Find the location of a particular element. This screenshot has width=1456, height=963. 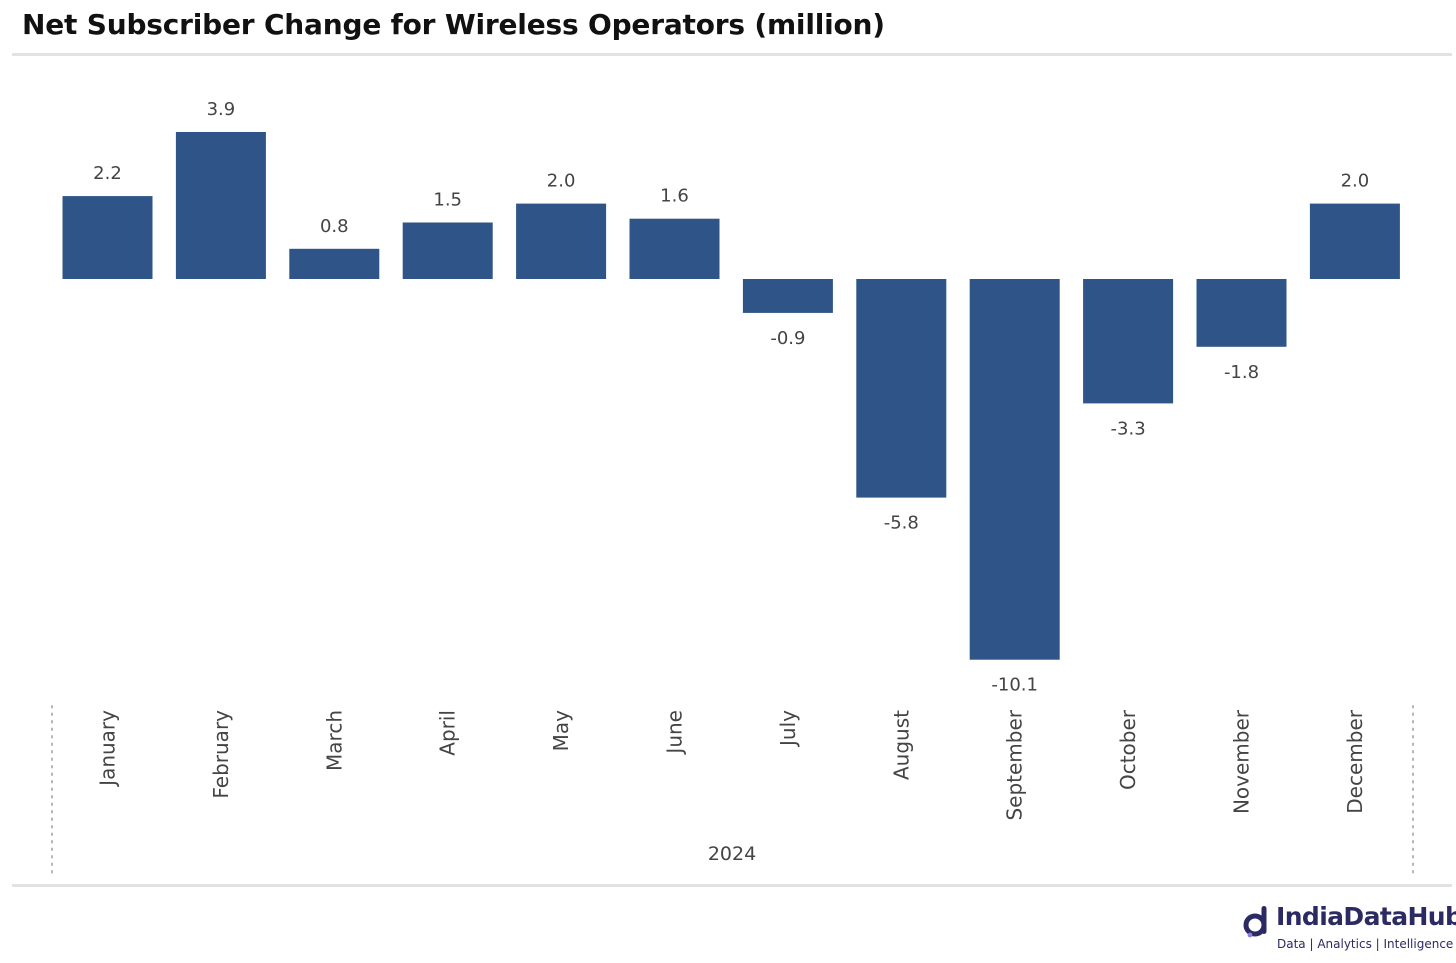

bar-january is located at coordinates (107, 237).